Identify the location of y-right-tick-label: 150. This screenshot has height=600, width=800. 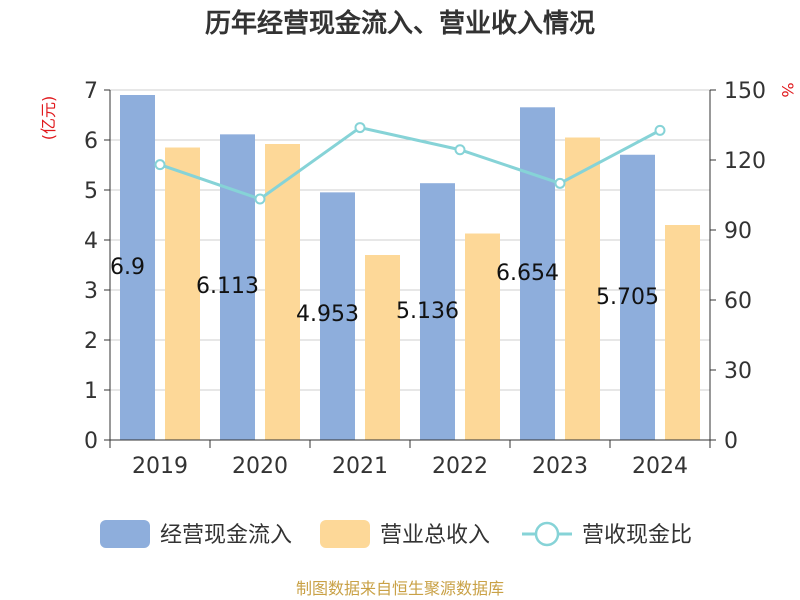
(745, 91).